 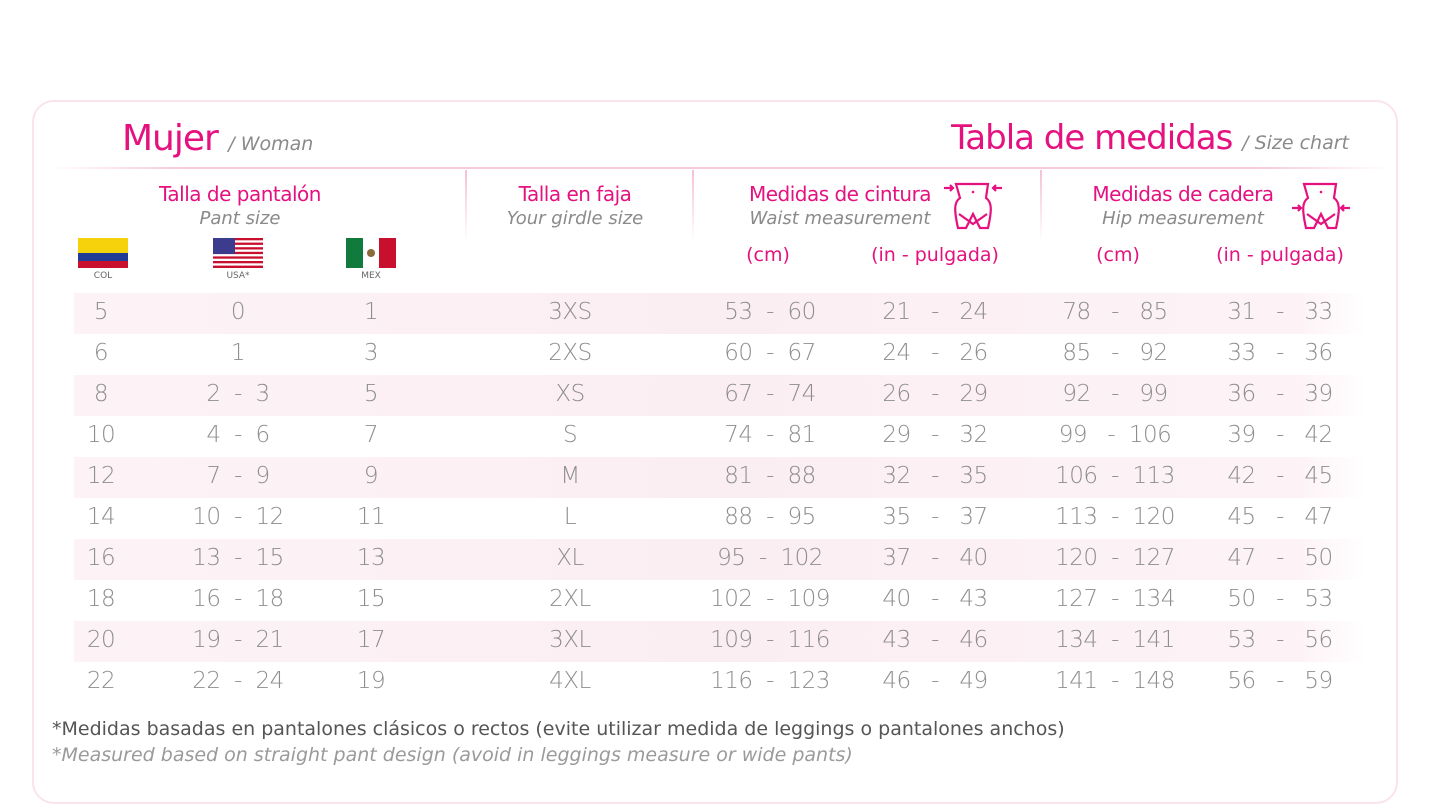 What do you see at coordinates (238, 681) in the screenshot?
I see `cell-usa: 22 - 24` at bounding box center [238, 681].